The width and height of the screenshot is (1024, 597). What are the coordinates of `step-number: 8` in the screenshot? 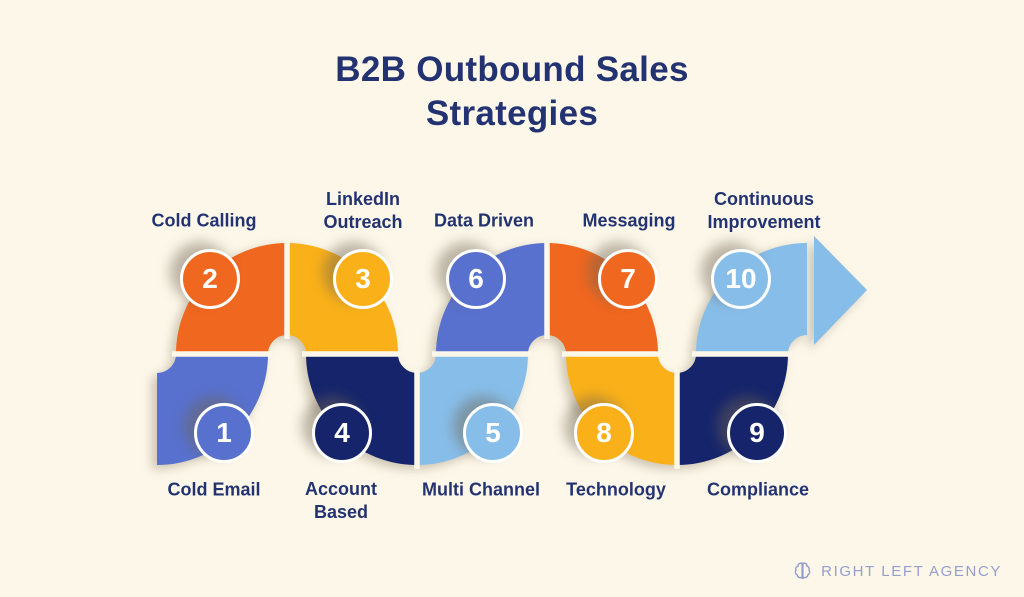 It's located at (604, 432).